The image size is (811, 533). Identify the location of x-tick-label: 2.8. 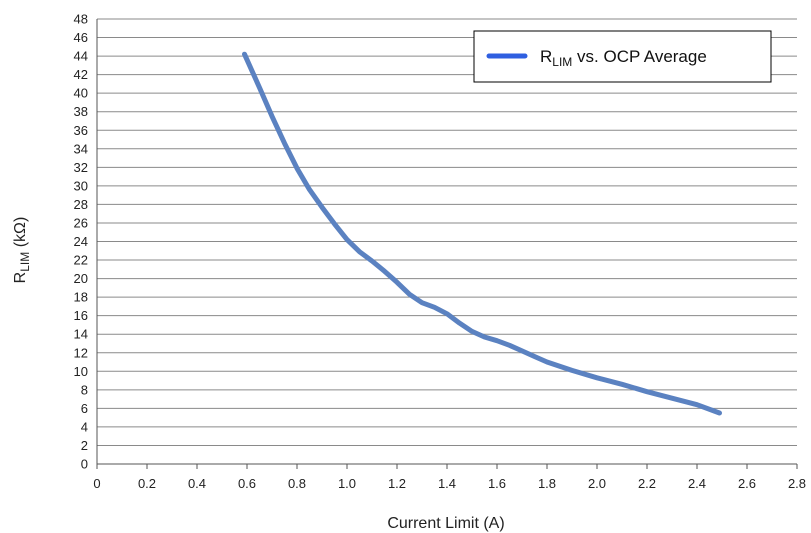
(797, 483).